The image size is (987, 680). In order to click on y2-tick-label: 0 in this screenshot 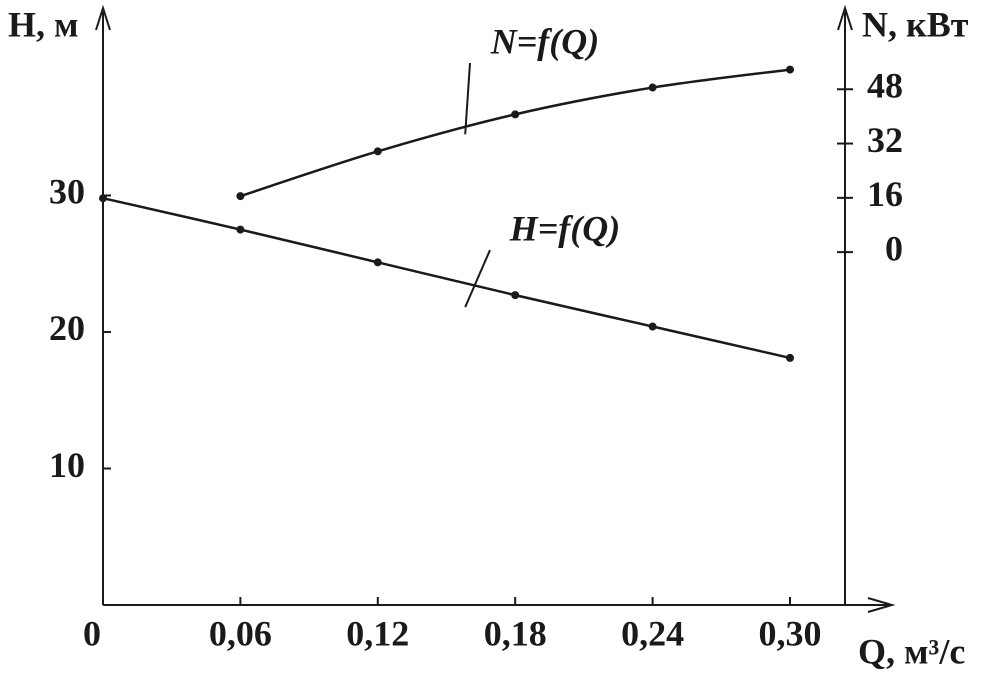, I will do `click(894, 248)`.